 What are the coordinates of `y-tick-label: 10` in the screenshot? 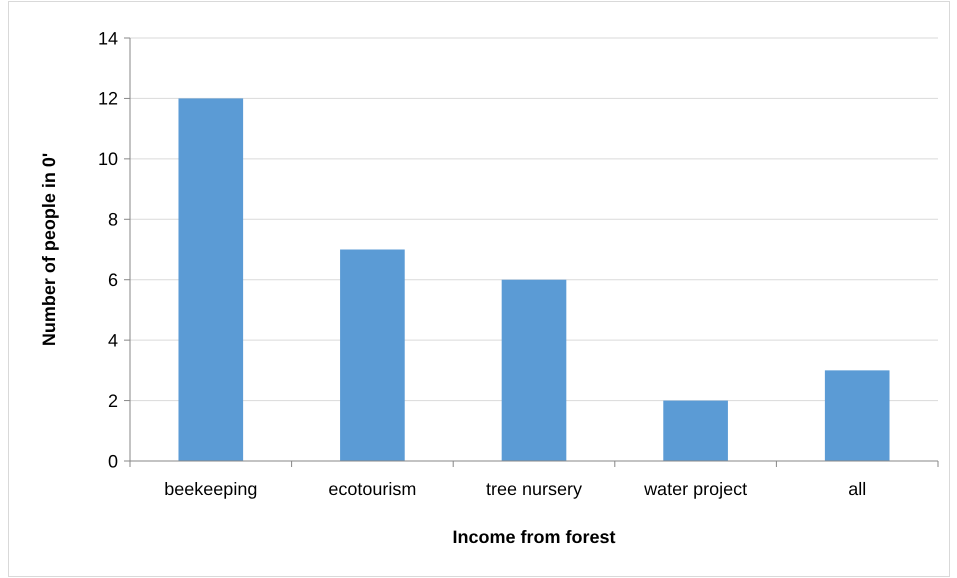 It's located at (108, 159).